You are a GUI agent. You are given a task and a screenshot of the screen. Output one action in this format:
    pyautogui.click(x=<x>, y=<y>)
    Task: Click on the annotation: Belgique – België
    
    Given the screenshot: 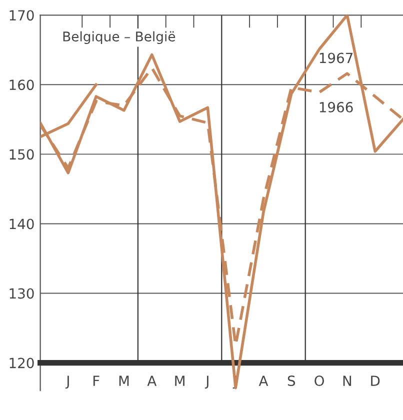 What is the action you would take?
    pyautogui.click(x=119, y=37)
    